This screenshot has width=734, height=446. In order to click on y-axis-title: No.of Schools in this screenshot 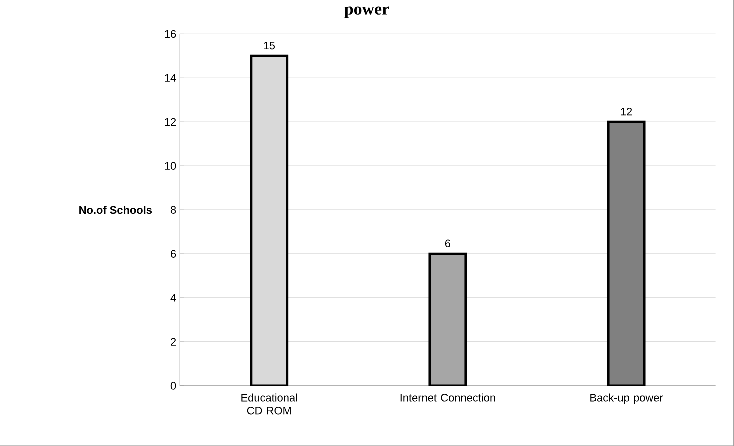, I will do `click(116, 210)`.